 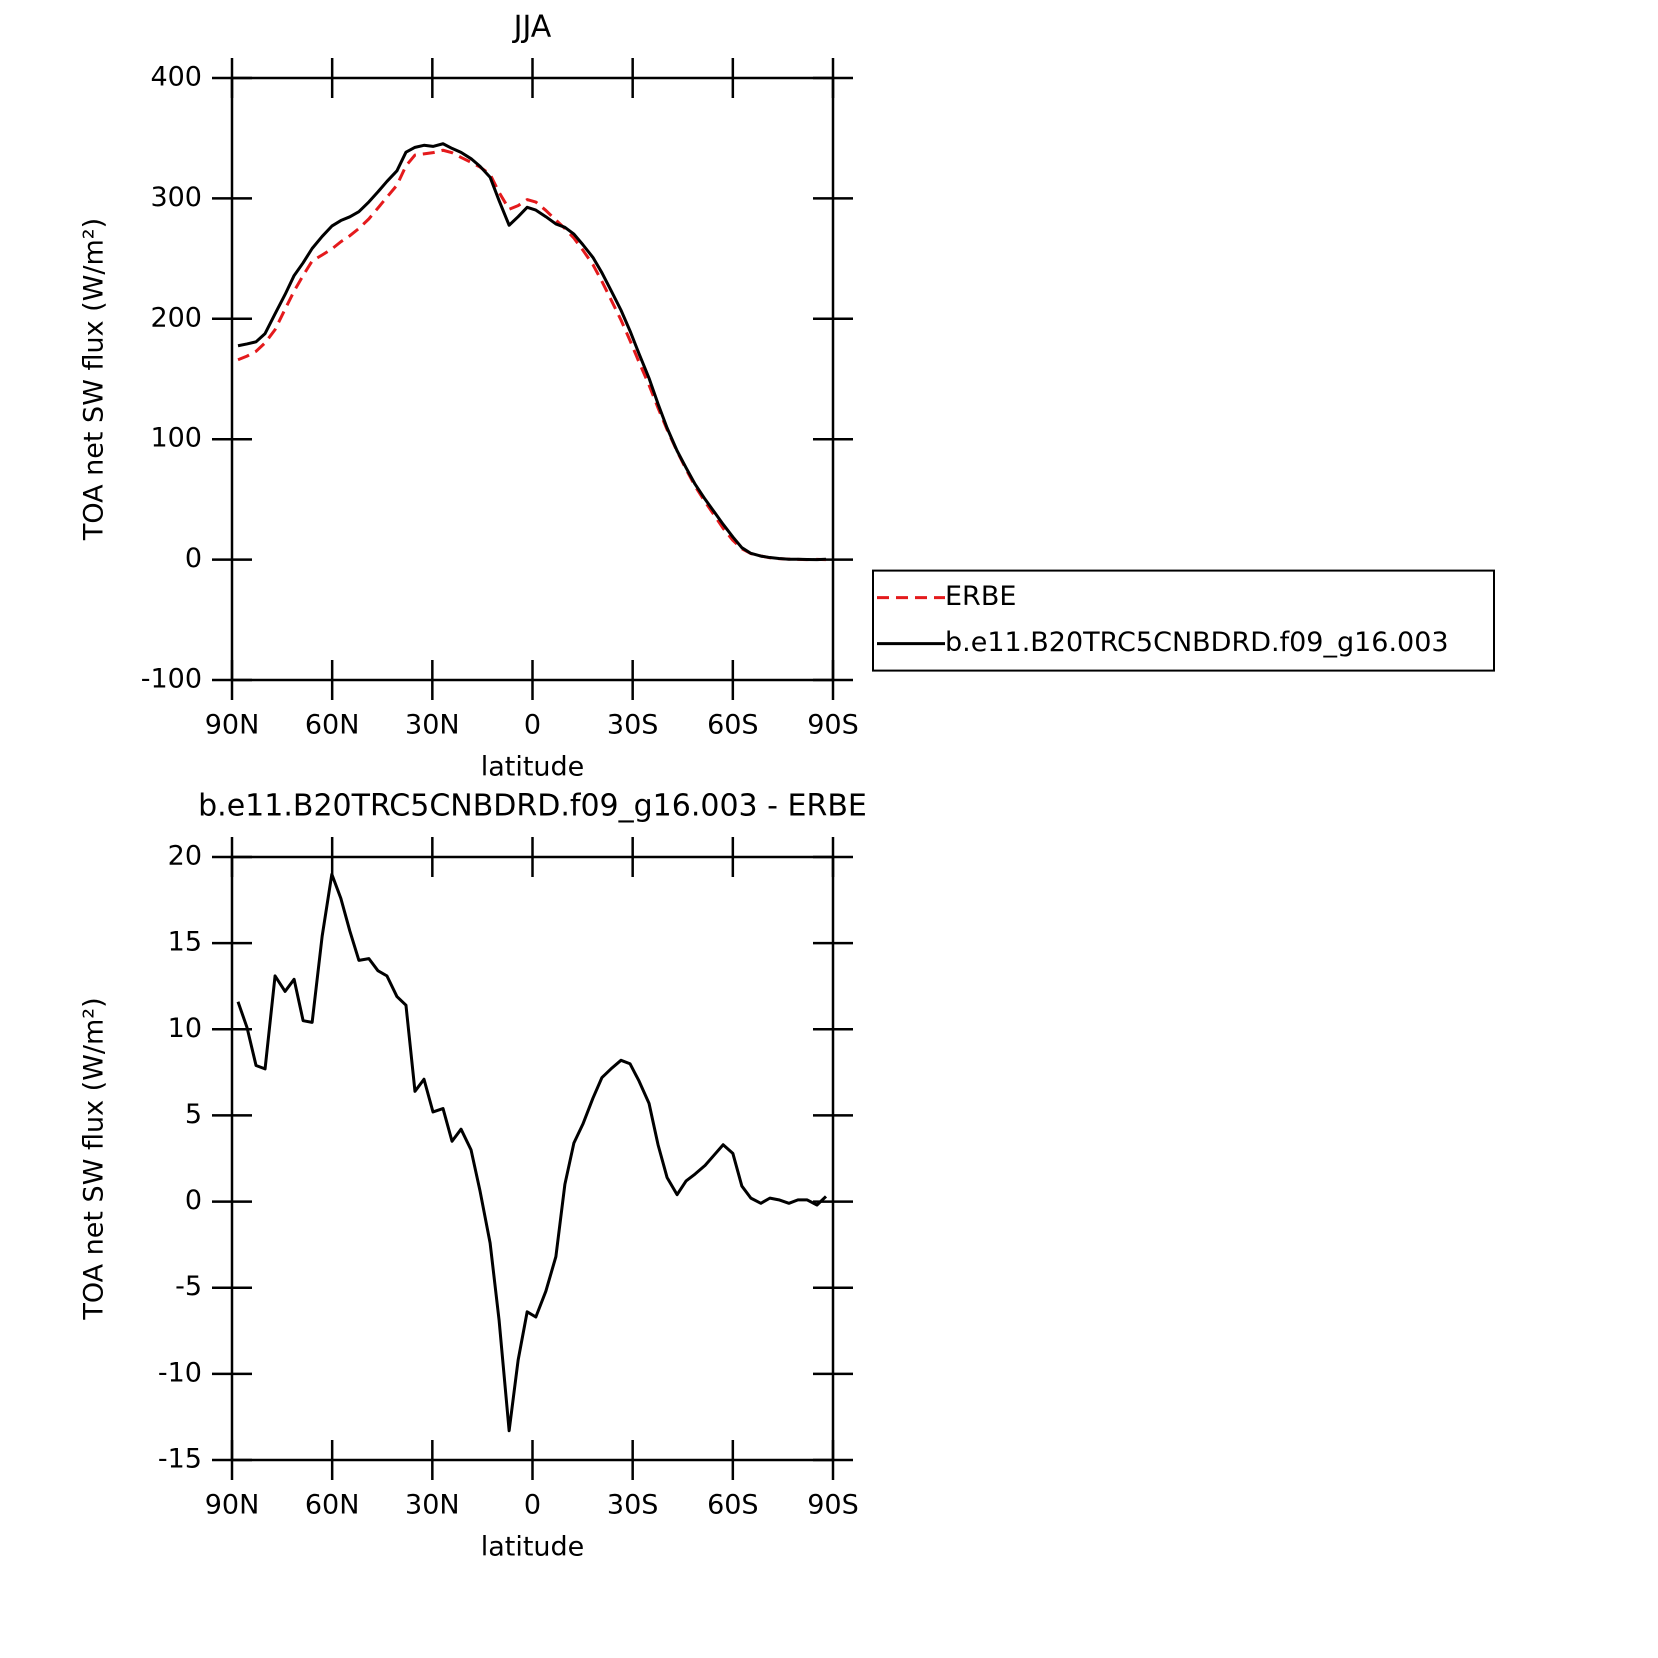 I want to click on y-tick-label: 15, so click(x=185, y=942).